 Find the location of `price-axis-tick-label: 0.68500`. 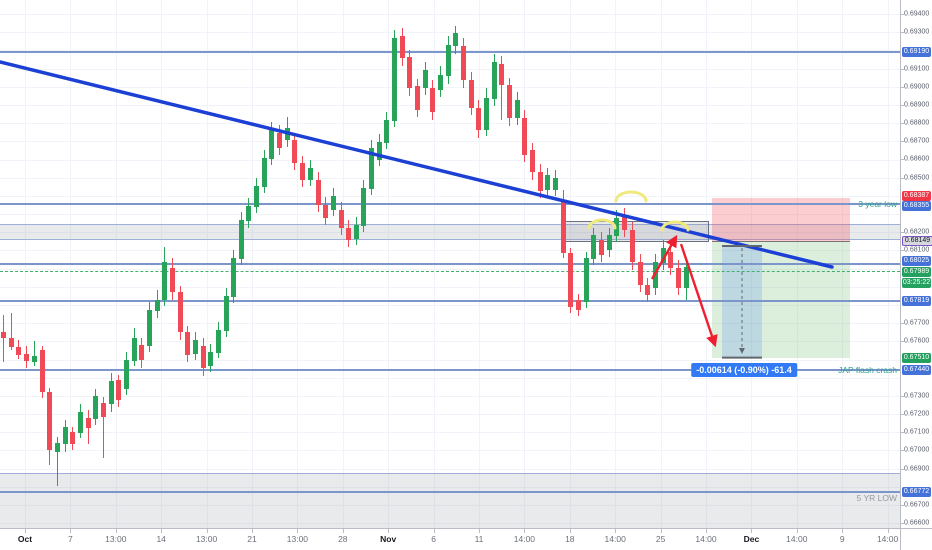

price-axis-tick-label: 0.68500 is located at coordinates (917, 178).